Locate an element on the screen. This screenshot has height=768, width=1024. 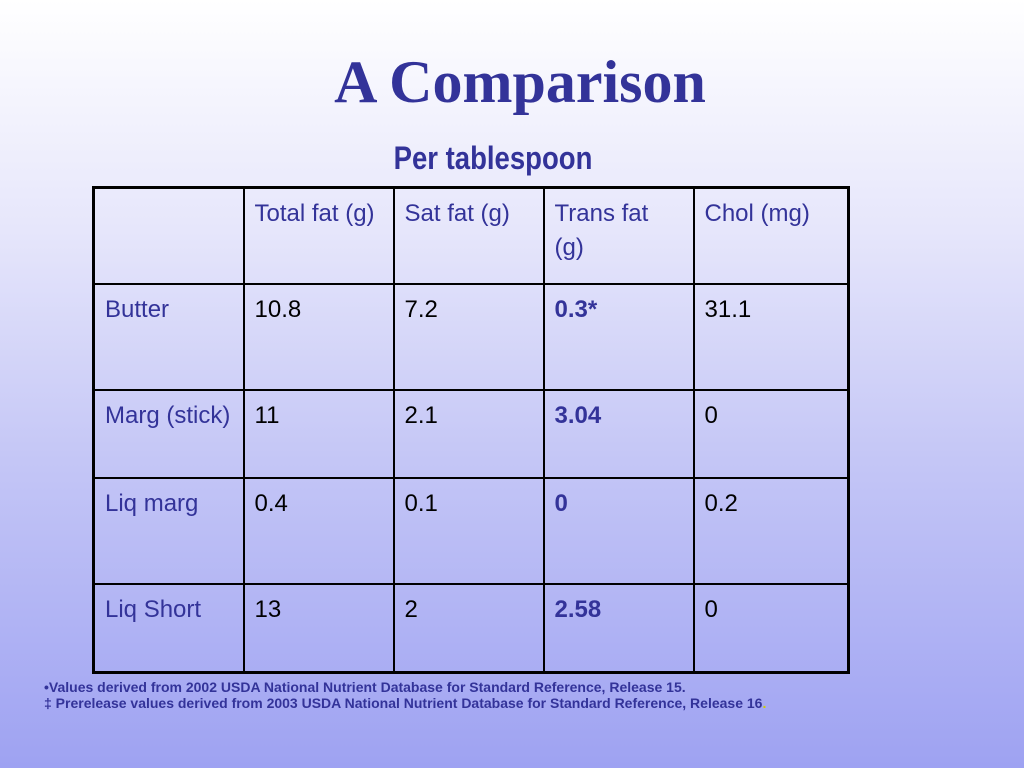
header-cell-chol: Chol (mg) is located at coordinates (771, 235).